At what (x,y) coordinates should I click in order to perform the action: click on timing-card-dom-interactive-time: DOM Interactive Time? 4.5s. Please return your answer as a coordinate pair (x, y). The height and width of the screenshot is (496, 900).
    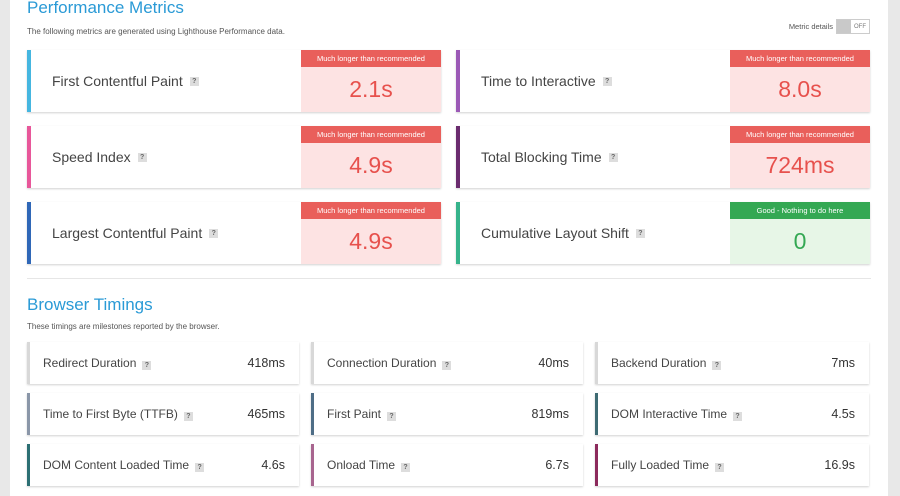
    Looking at the image, I should click on (732, 414).